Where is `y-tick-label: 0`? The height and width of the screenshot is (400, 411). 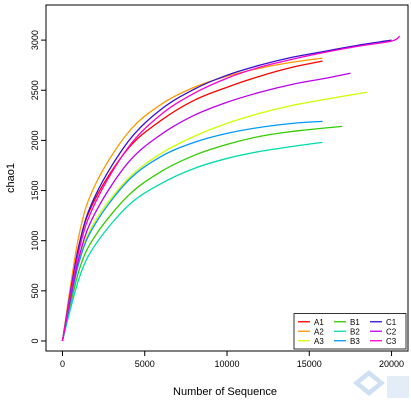
y-tick-label: 0 is located at coordinates (35, 340).